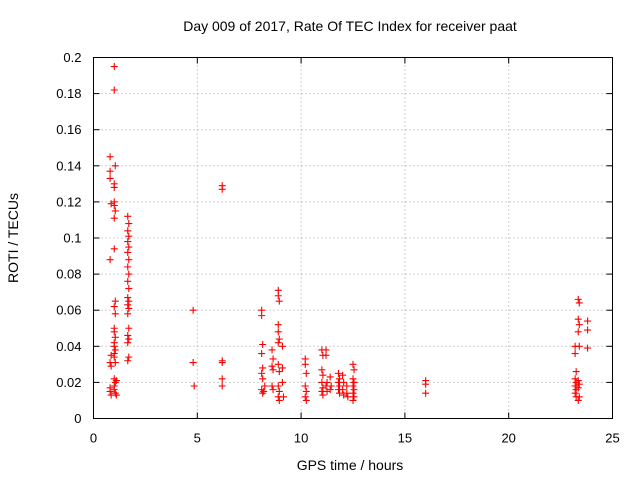 Image resolution: width=640 pixels, height=480 pixels. I want to click on y-tick-label: 0.18, so click(68, 93).